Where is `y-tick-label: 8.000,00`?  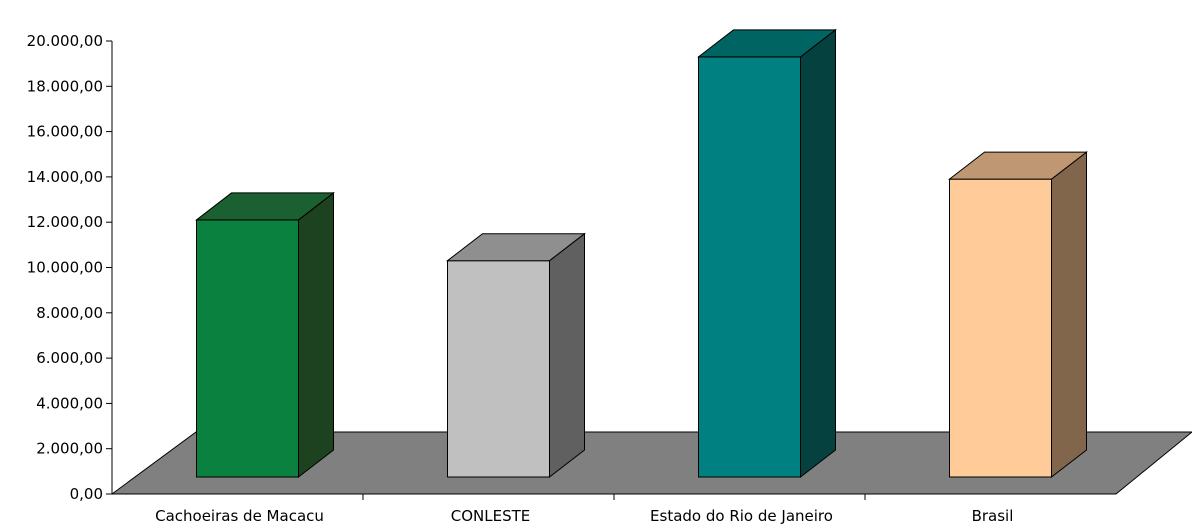 y-tick-label: 8.000,00 is located at coordinates (69, 313).